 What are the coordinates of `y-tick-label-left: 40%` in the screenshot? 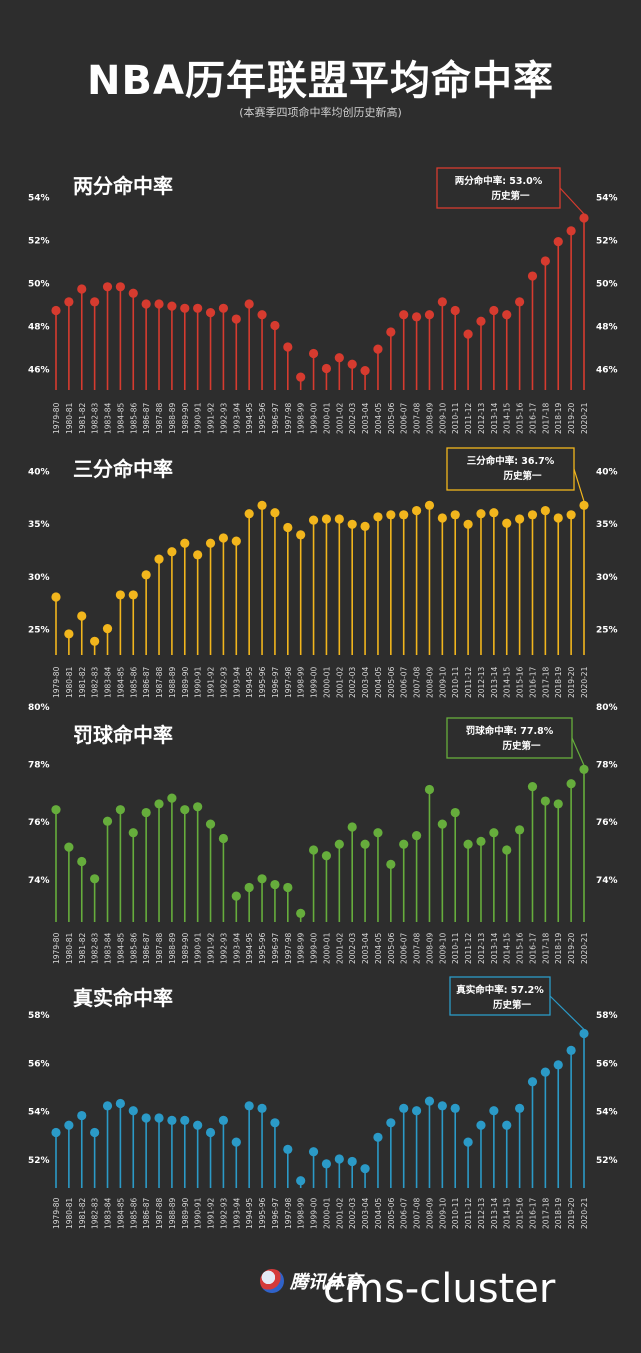 It's located at (39, 473).